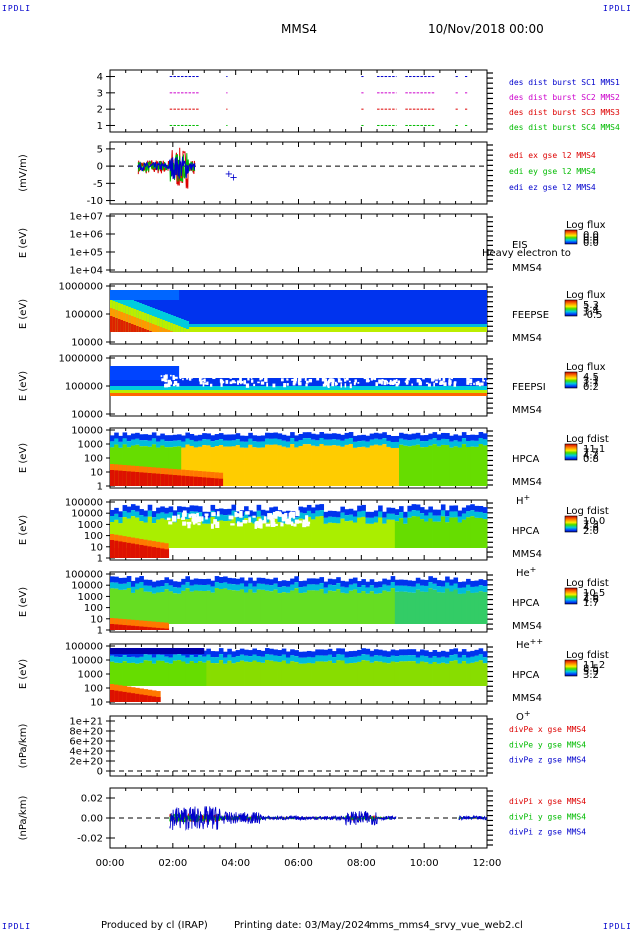 Image resolution: width=630 pixels, height=934 pixels. Describe the element at coordinates (591, 452) in the screenshot. I see `colorbar-tick-label: 7.7` at that location.